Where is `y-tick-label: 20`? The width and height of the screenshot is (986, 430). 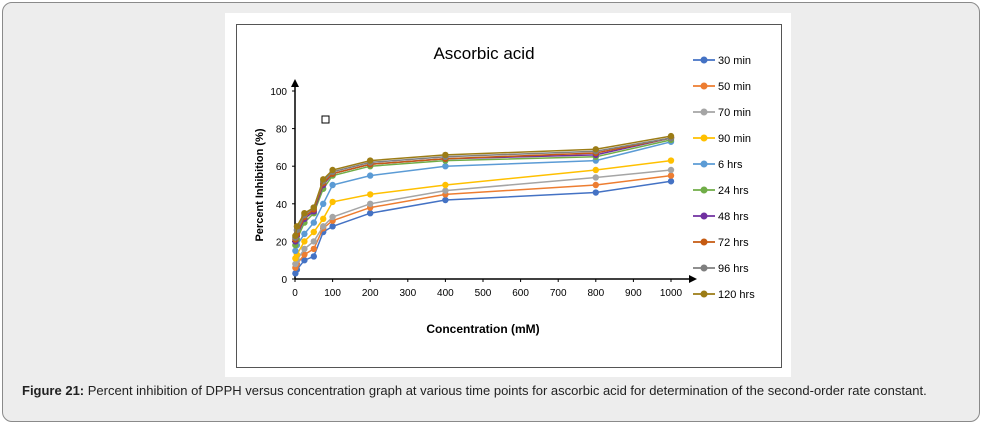
y-tick-label: 20 is located at coordinates (282, 242).